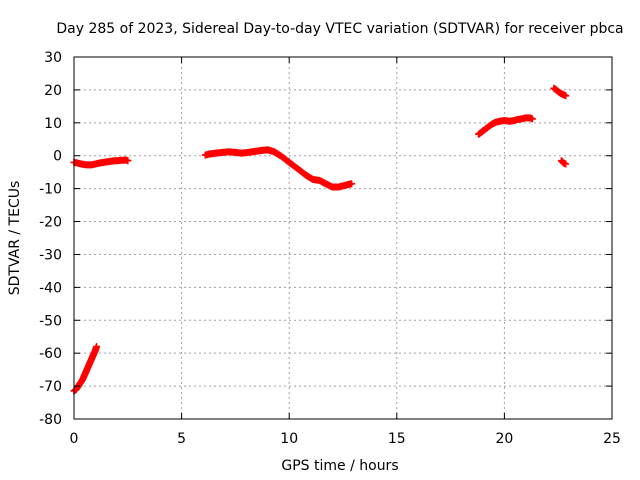 This screenshot has width=640, height=480. Describe the element at coordinates (50, 288) in the screenshot. I see `y-tick-label: -40` at that location.